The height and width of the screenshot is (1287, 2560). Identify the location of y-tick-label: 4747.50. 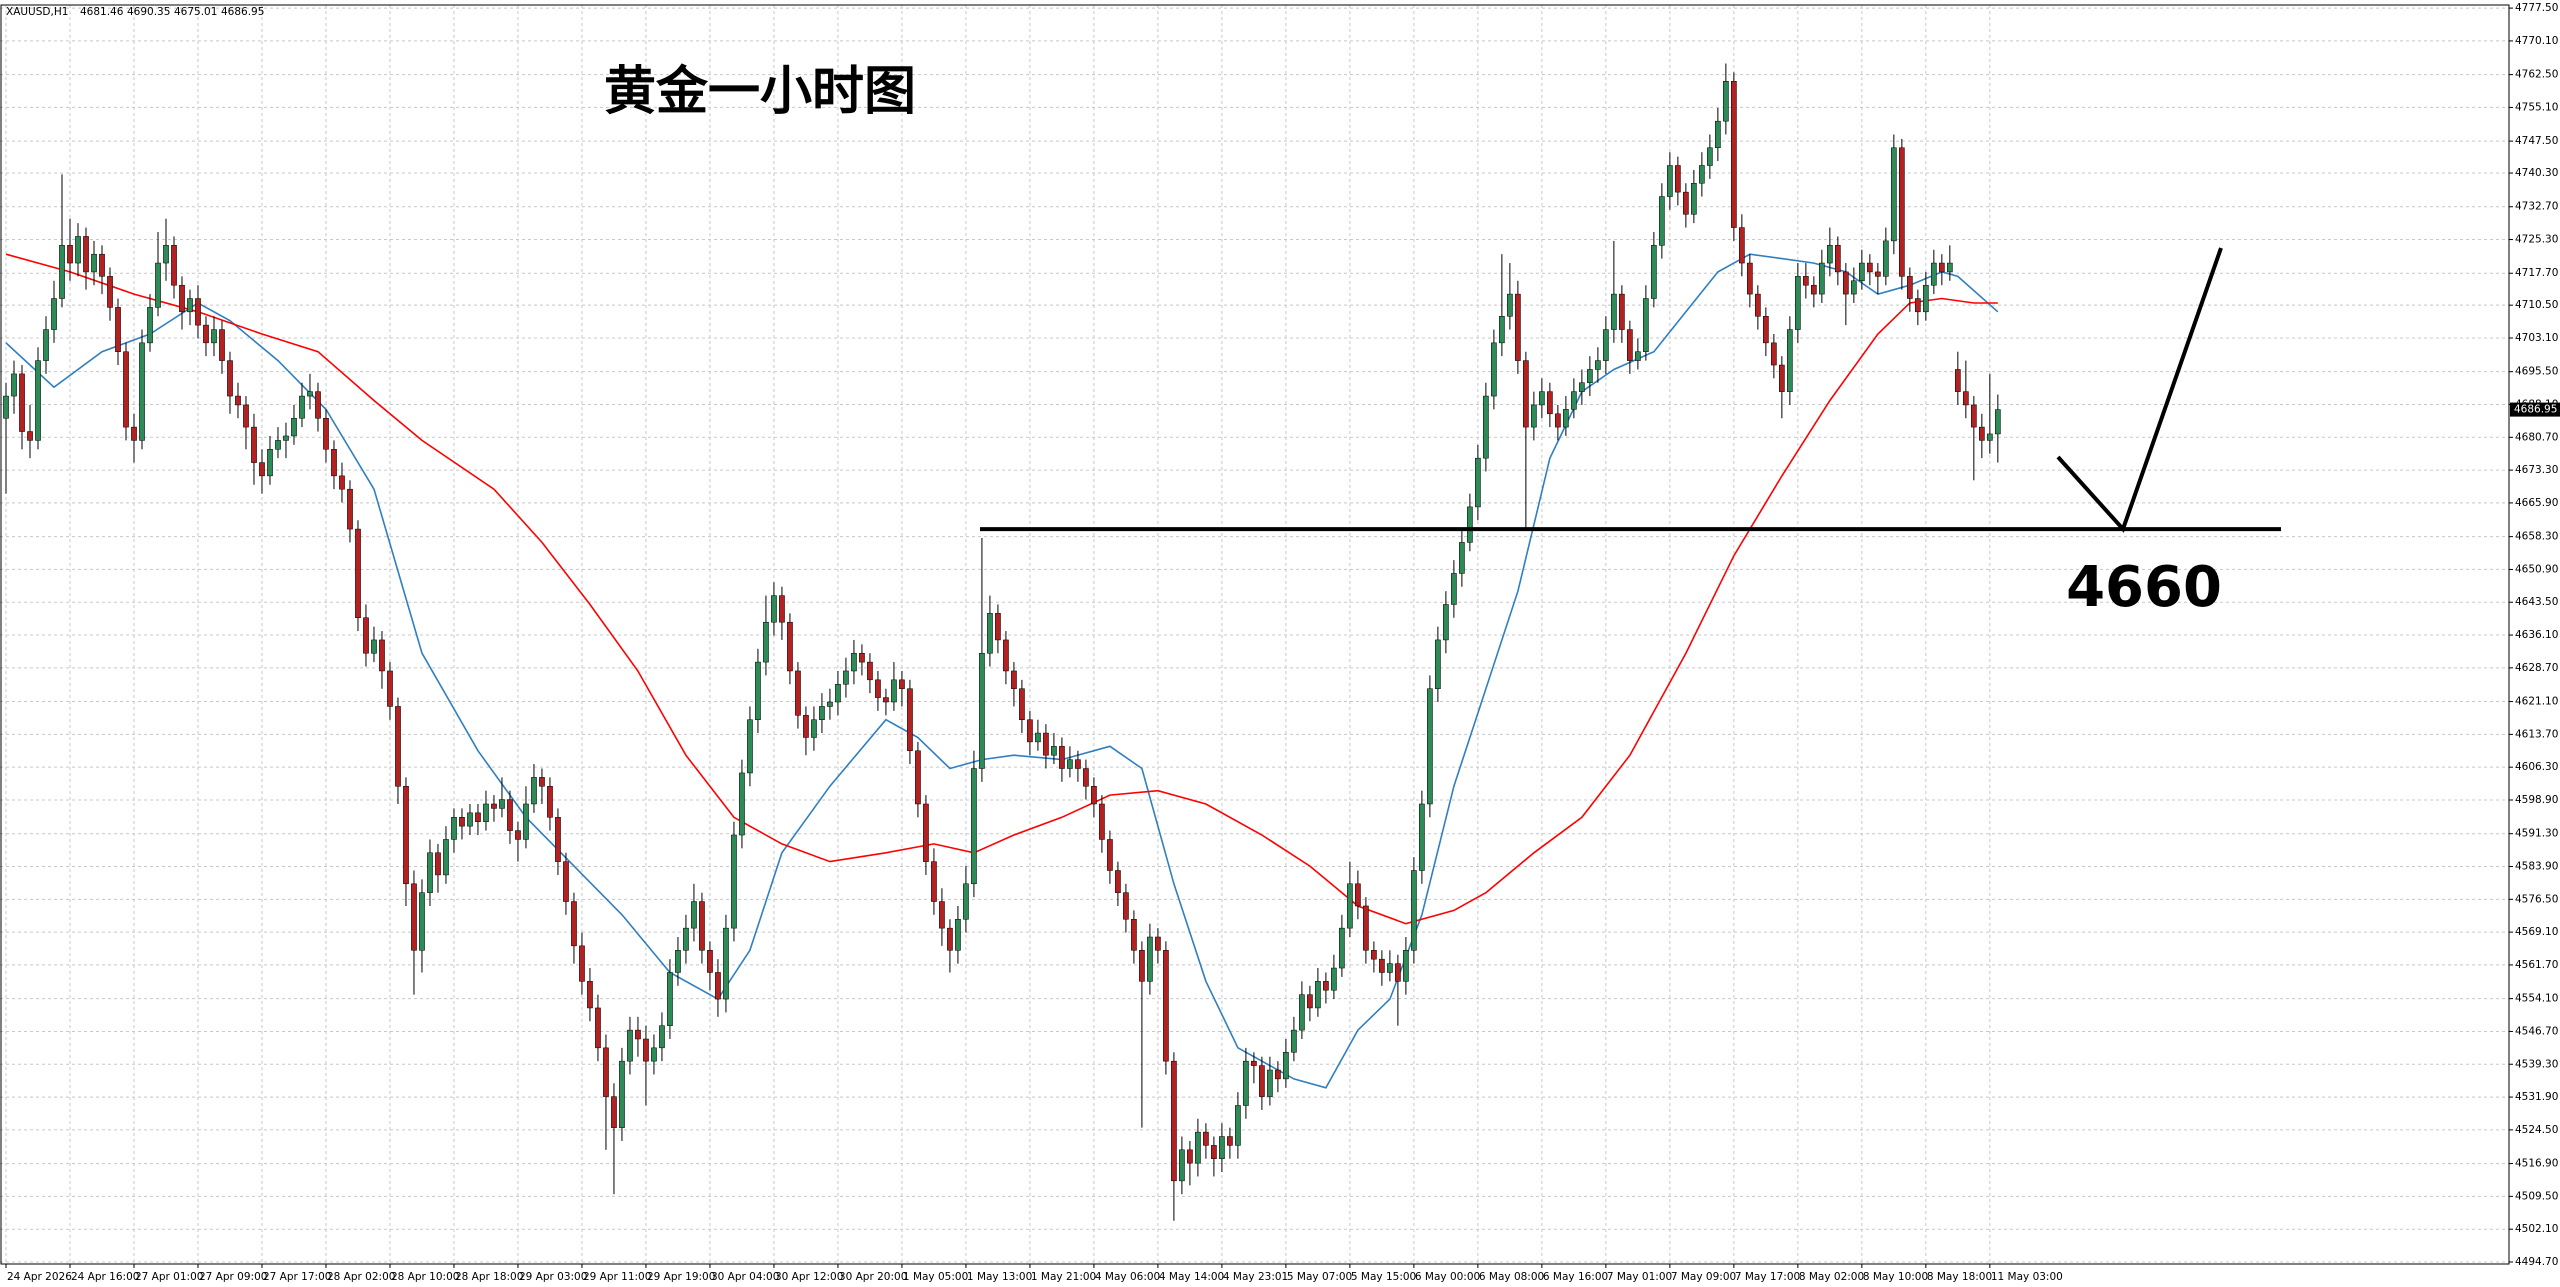
(2536, 141).